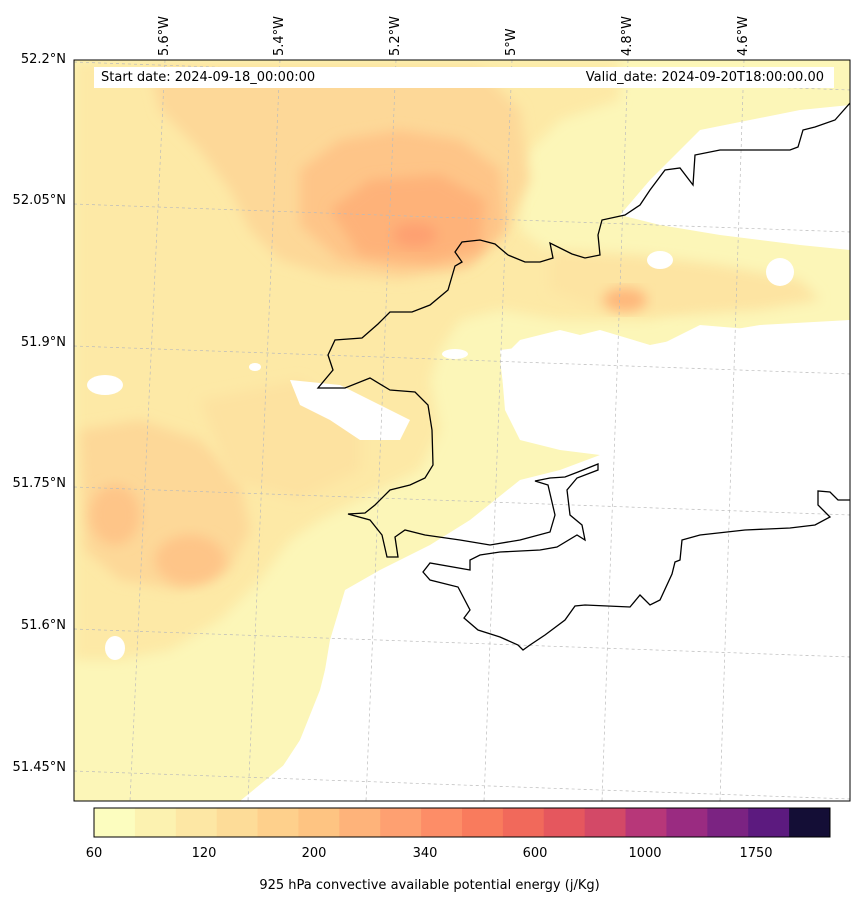 This screenshot has height=907, width=859. What do you see at coordinates (625, 300) in the screenshot?
I see `cape-field-east-core` at bounding box center [625, 300].